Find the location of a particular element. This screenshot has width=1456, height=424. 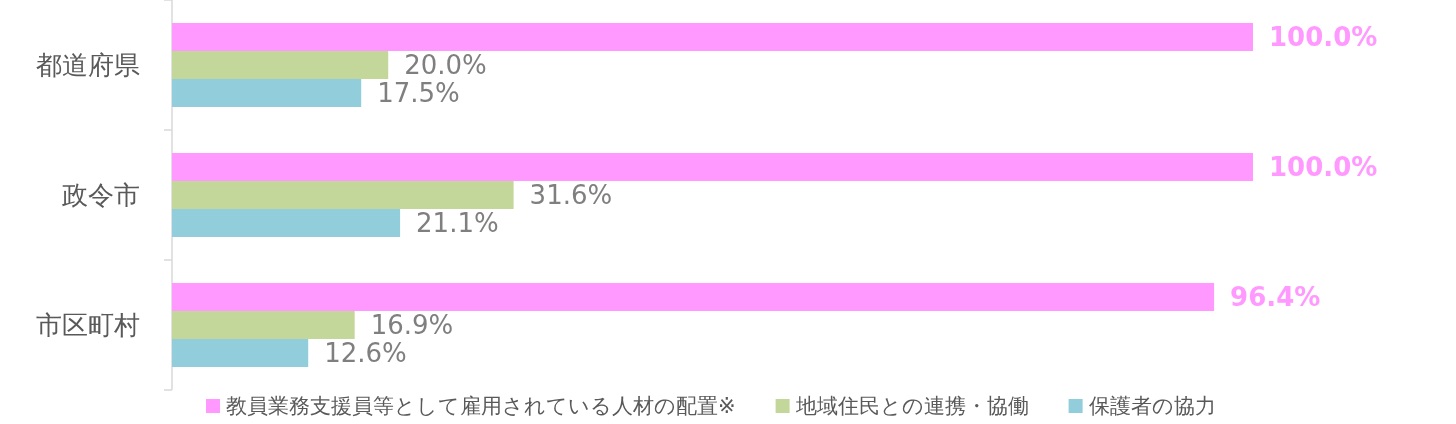

data-label: 12.6% is located at coordinates (365, 353).